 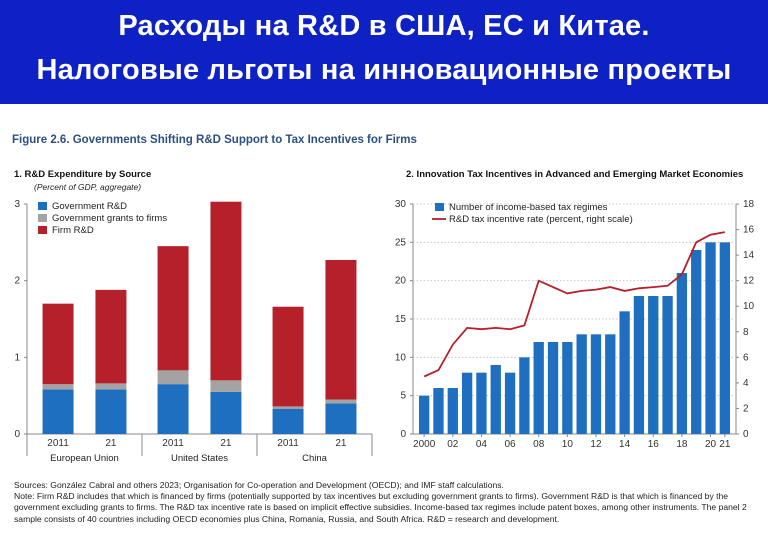 I want to click on right-tick-label: 14, so click(x=749, y=255).